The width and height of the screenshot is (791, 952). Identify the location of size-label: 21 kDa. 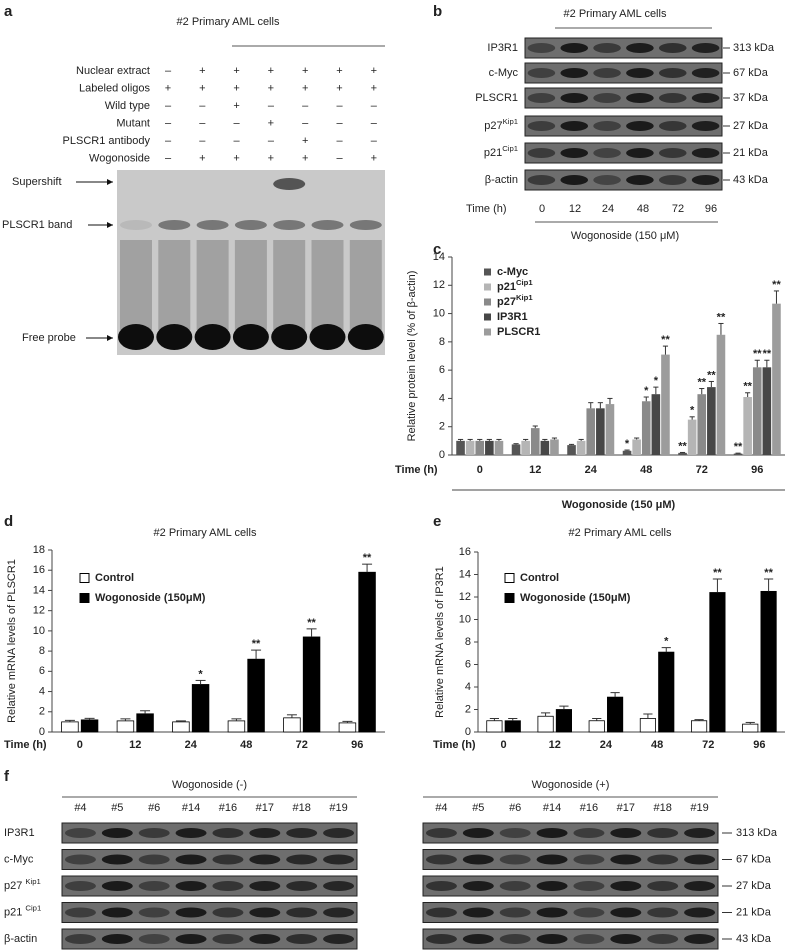
(751, 153).